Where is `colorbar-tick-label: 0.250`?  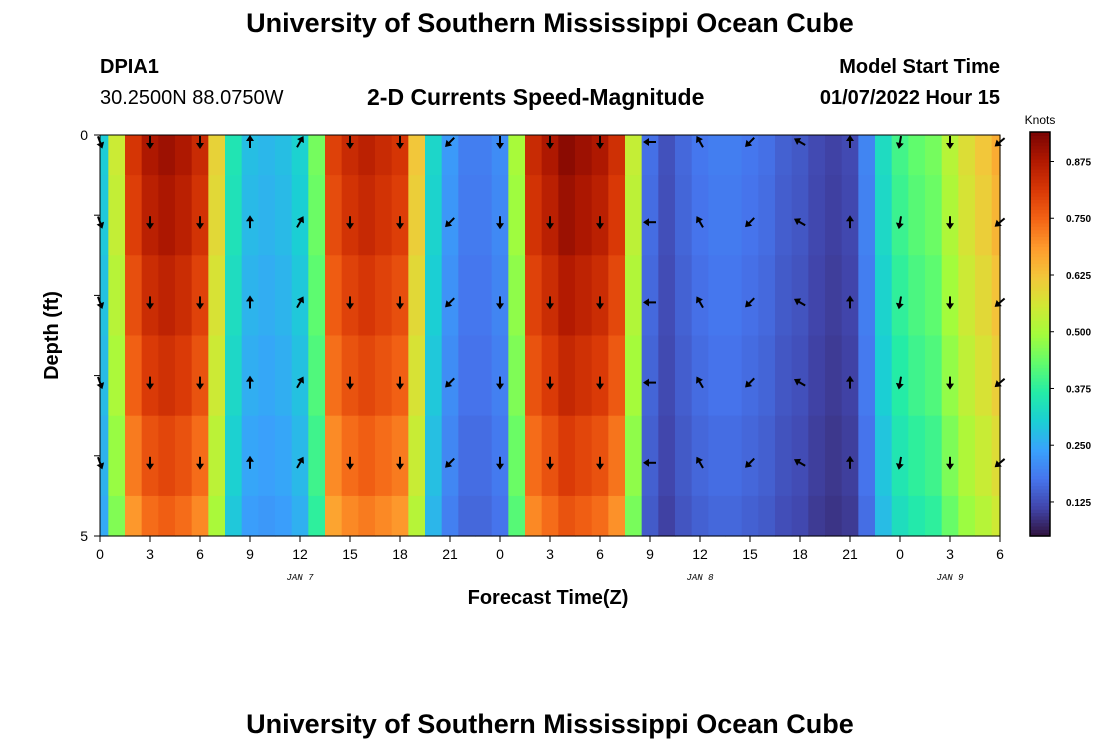
colorbar-tick-label: 0.250 is located at coordinates (1078, 446).